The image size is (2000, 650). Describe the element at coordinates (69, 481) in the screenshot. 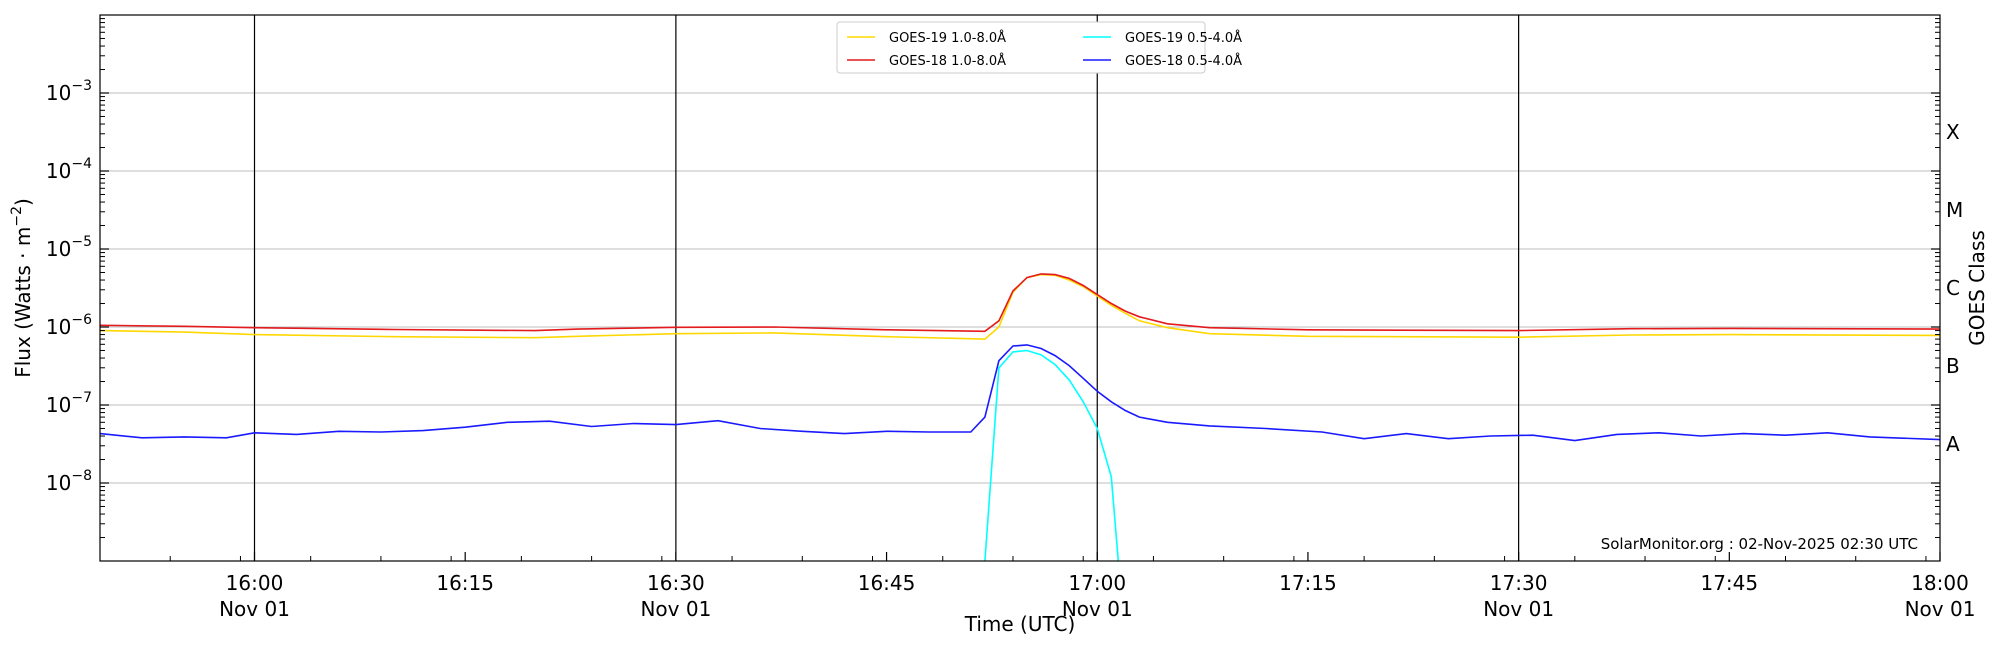

I see `y-tick-label: 10⁻⁸` at that location.